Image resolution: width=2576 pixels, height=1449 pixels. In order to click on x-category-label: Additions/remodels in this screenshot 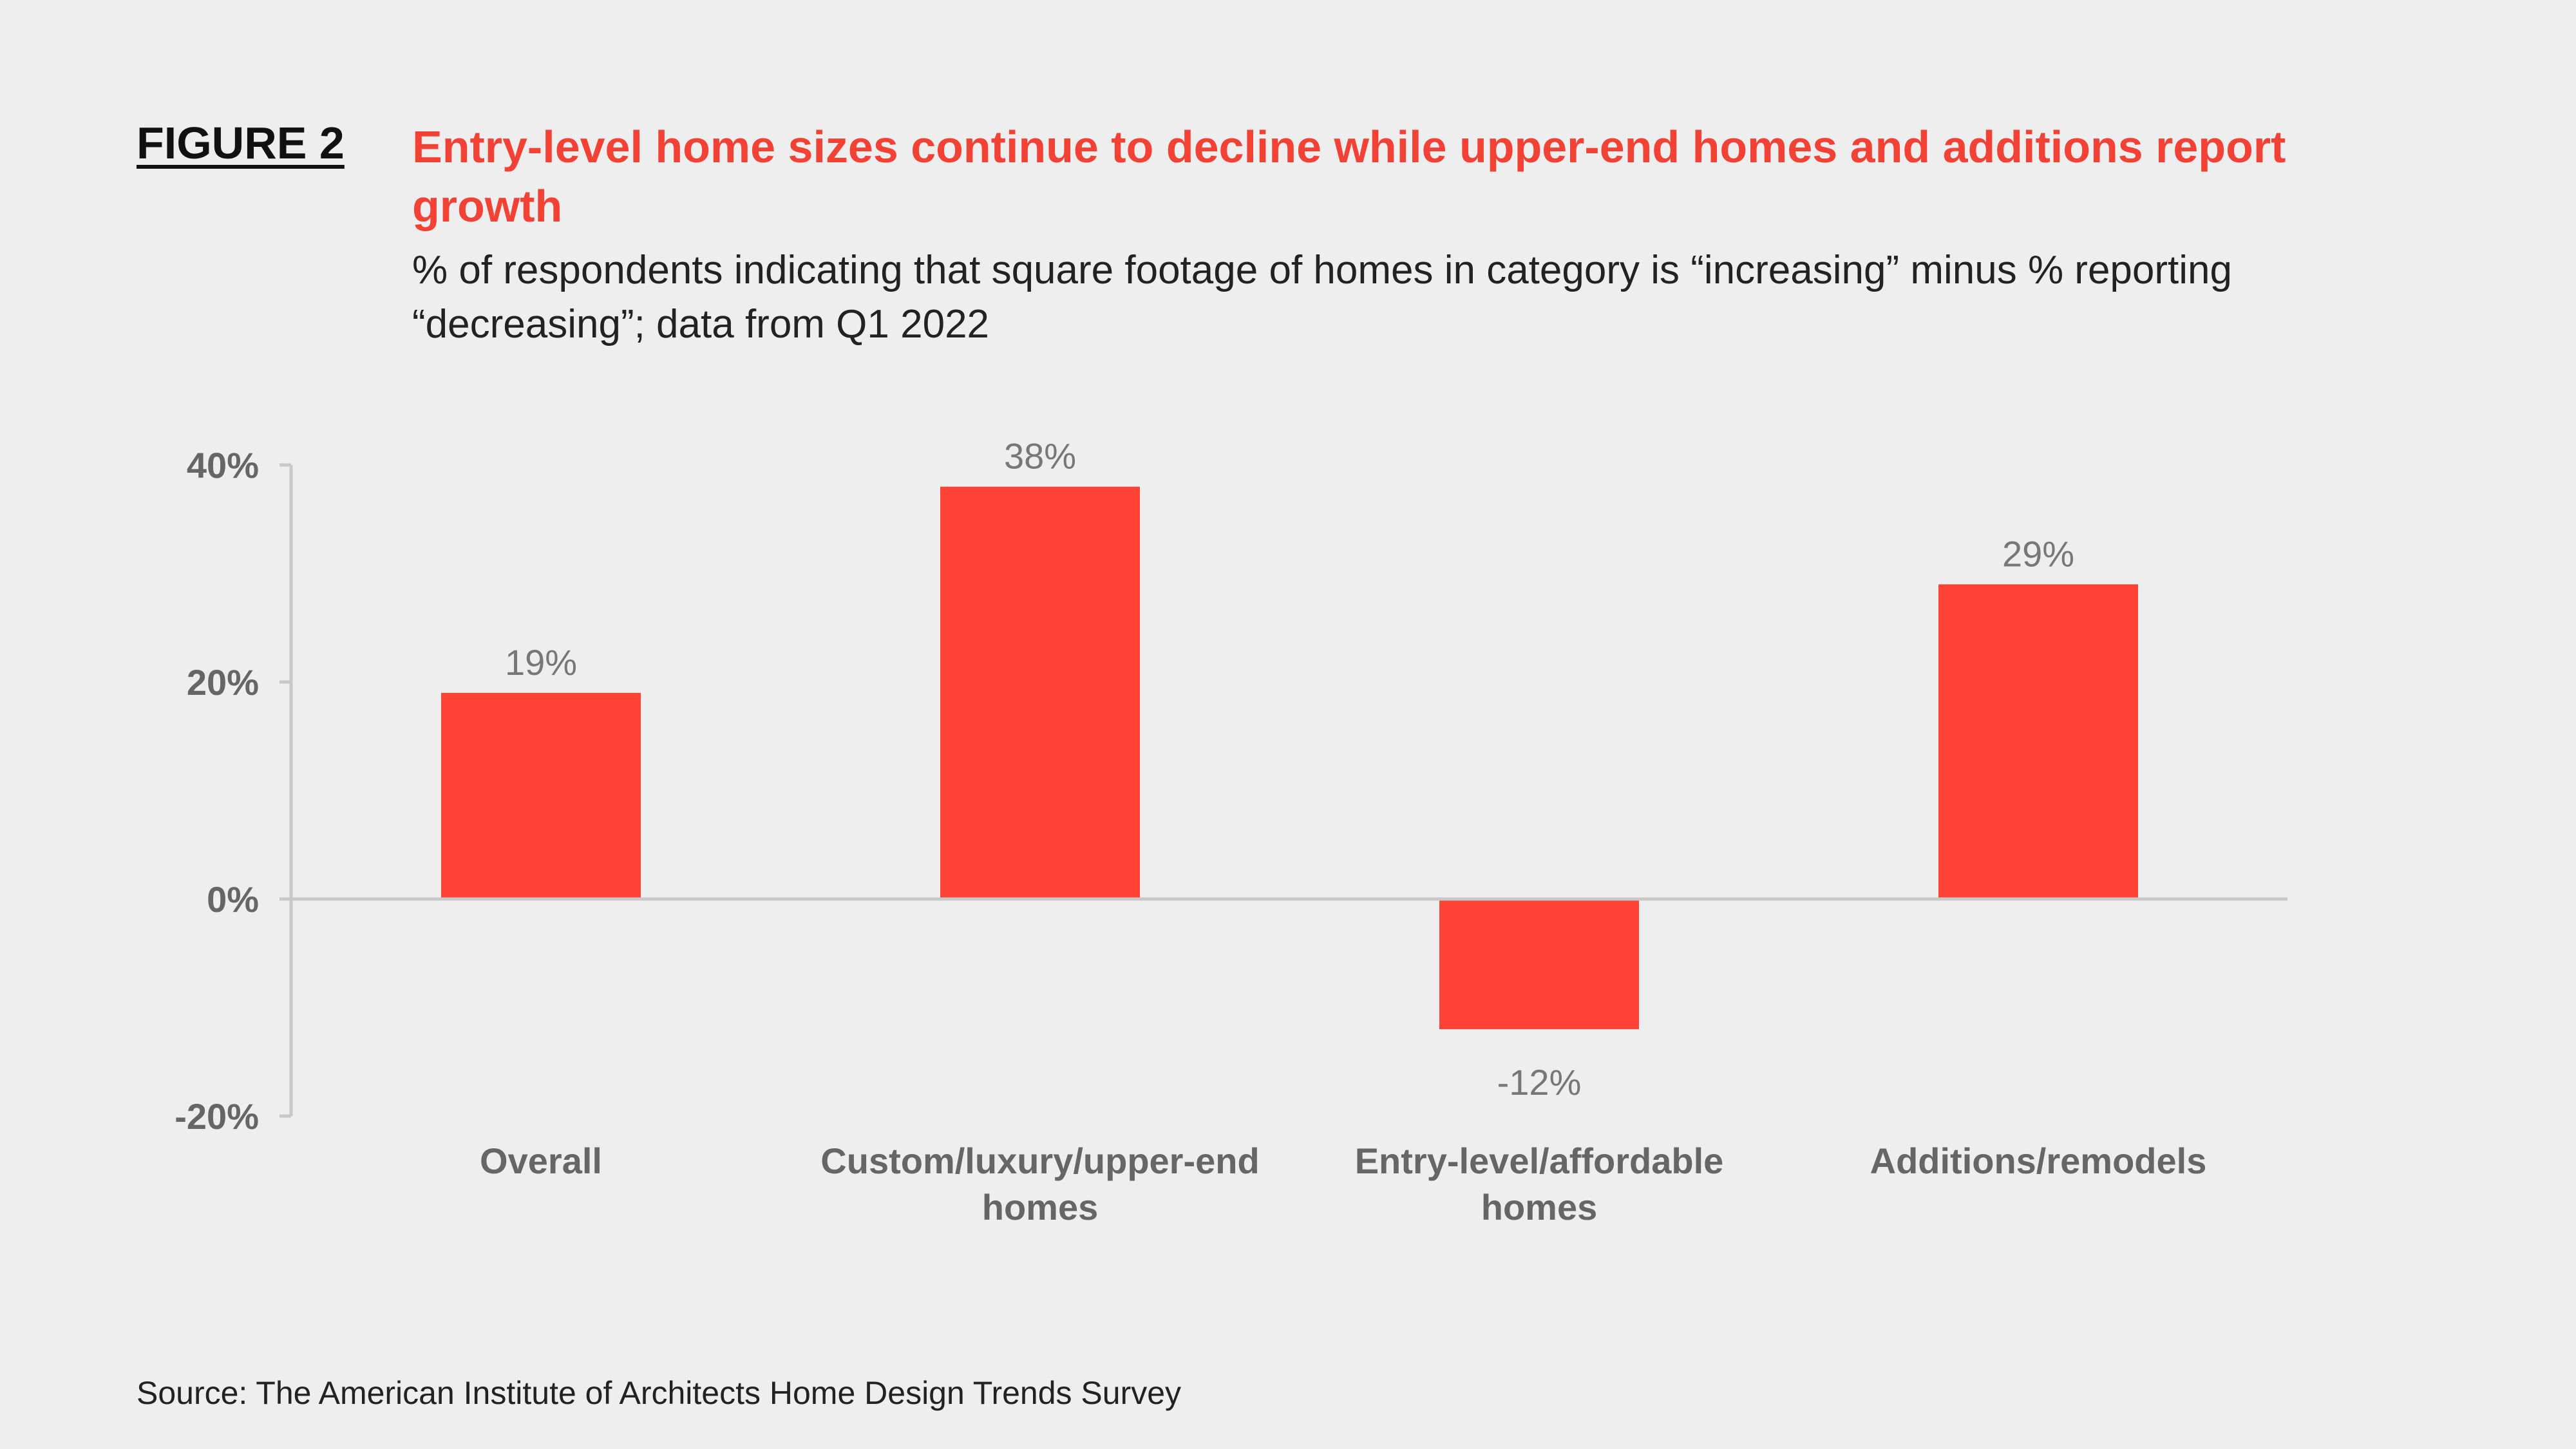, I will do `click(2039, 1161)`.